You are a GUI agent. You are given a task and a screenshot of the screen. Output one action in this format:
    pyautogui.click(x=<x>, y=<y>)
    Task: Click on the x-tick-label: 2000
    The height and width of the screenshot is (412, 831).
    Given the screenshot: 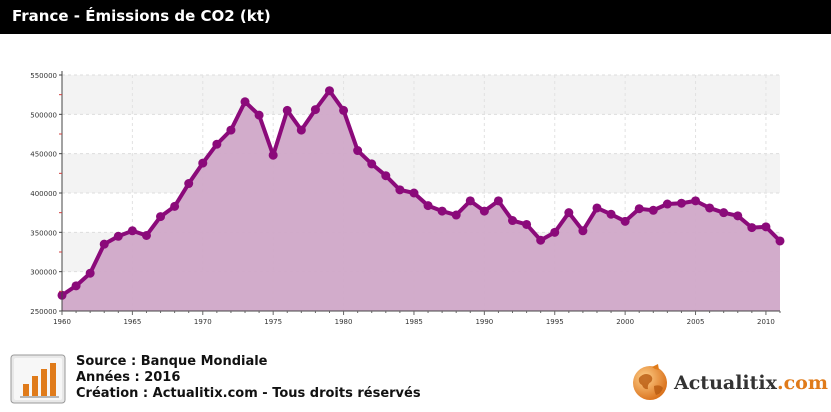 What is the action you would take?
    pyautogui.click(x=625, y=322)
    